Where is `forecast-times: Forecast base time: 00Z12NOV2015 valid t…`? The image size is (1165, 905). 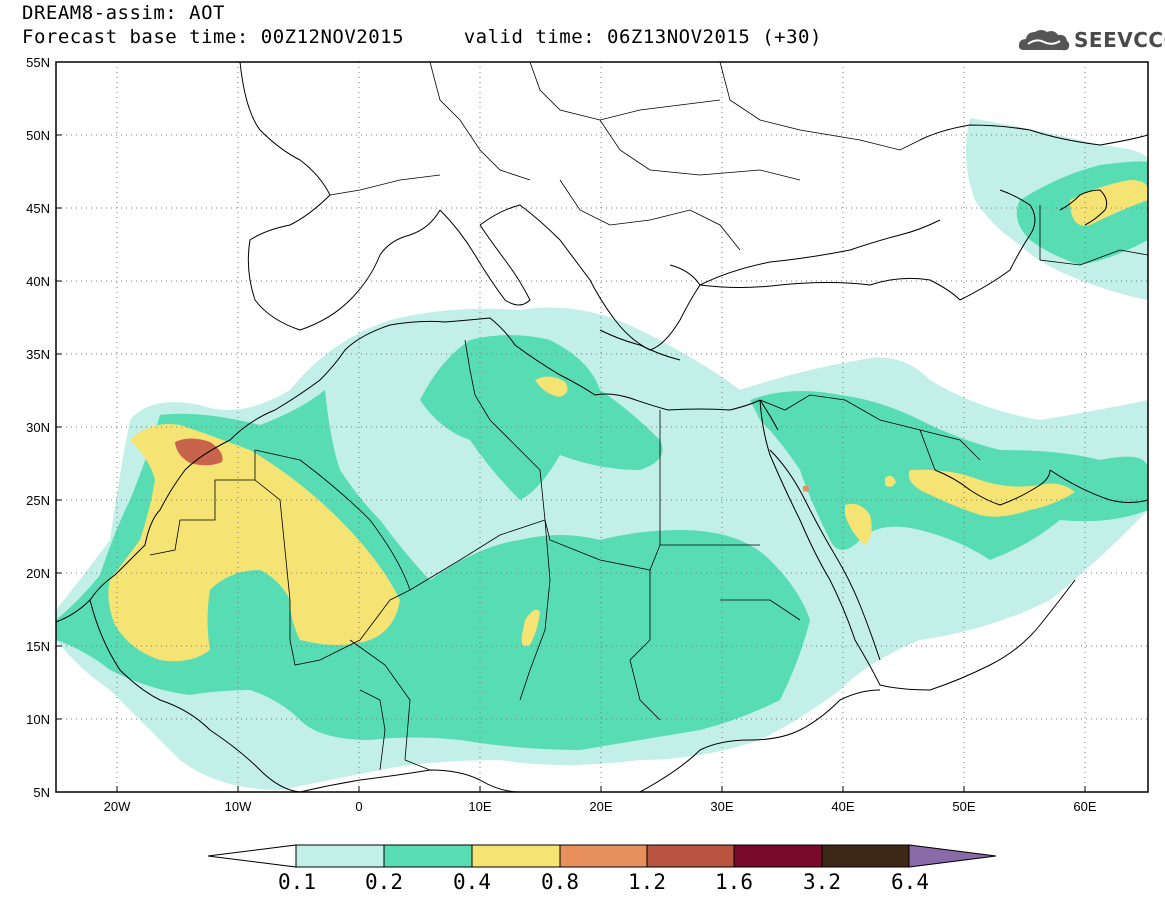
forecast-times: Forecast base time: 00Z12NOV2015 valid t… is located at coordinates (422, 37).